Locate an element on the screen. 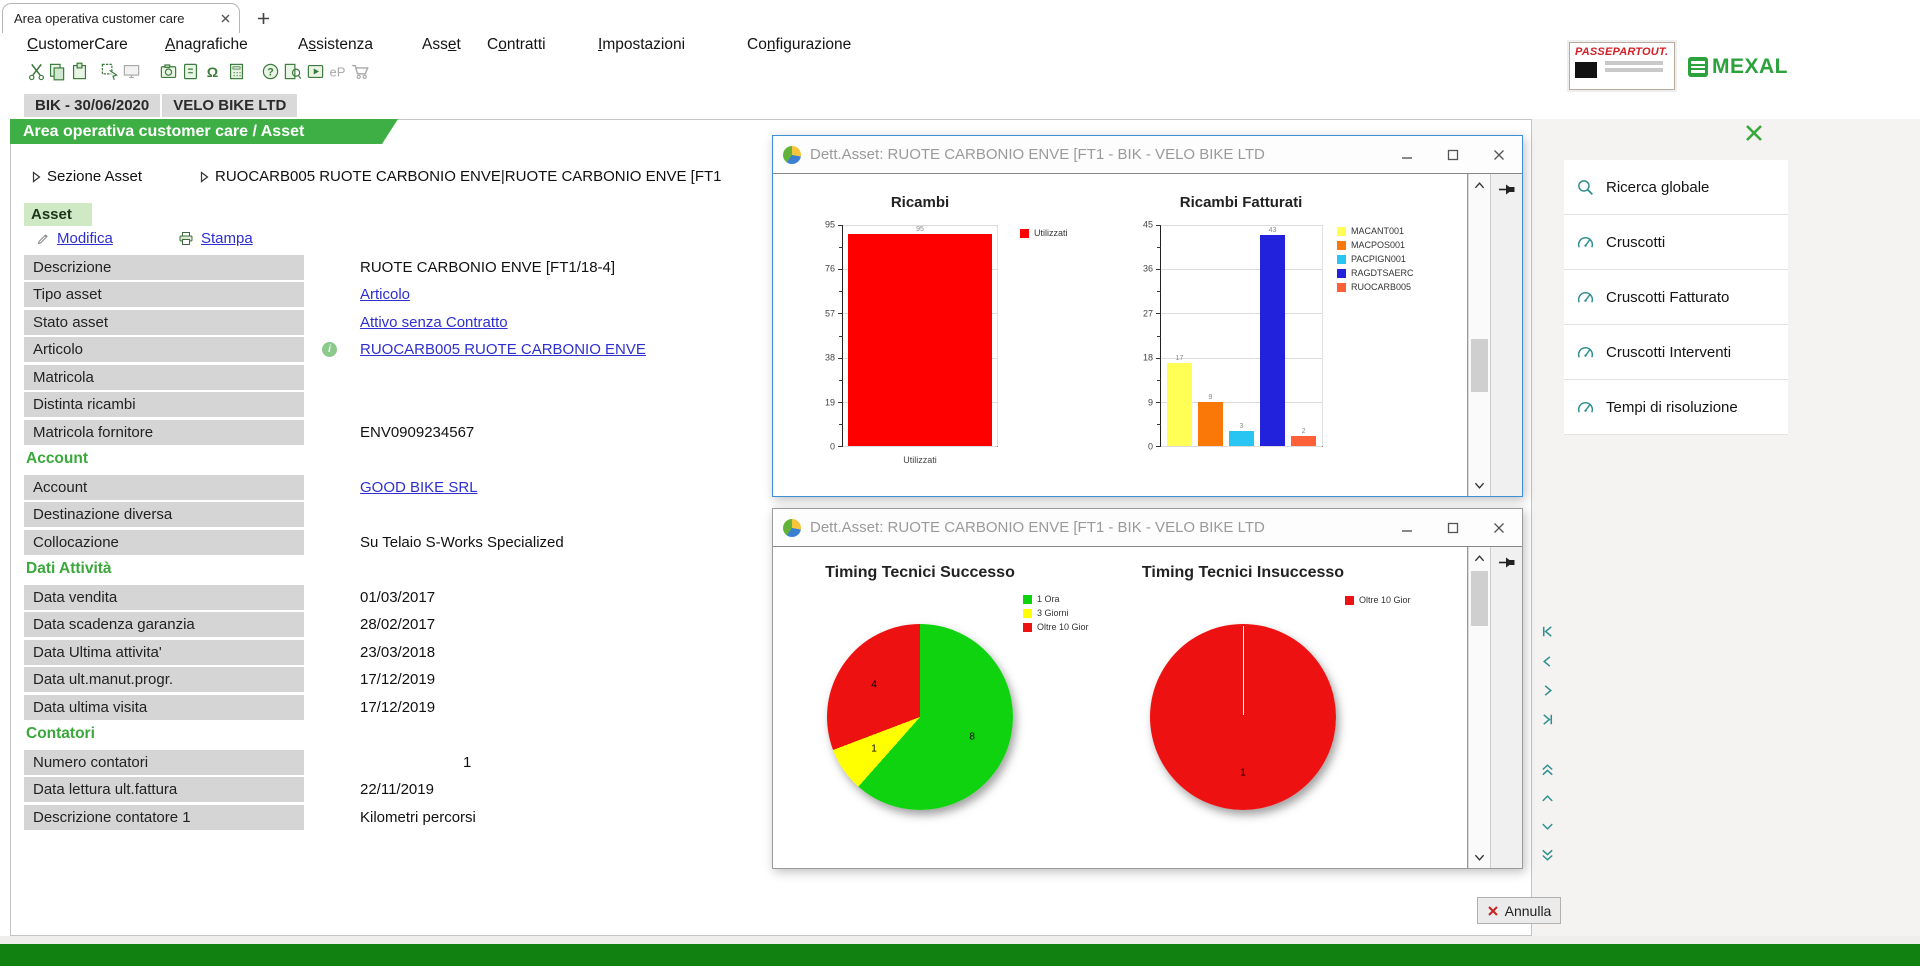 This screenshot has width=1920, height=969. video-play-icon is located at coordinates (315, 71).